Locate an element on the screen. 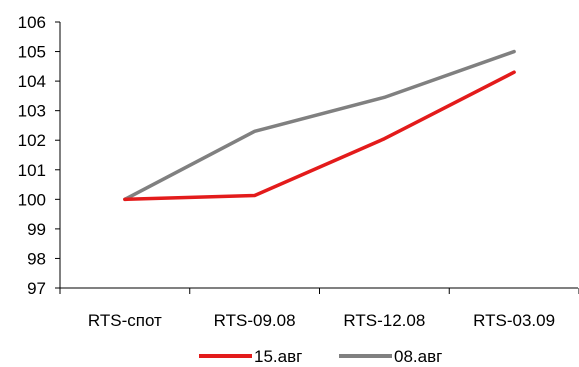 The image size is (579, 367). x-tick-label: RTS-03.09 is located at coordinates (514, 320).